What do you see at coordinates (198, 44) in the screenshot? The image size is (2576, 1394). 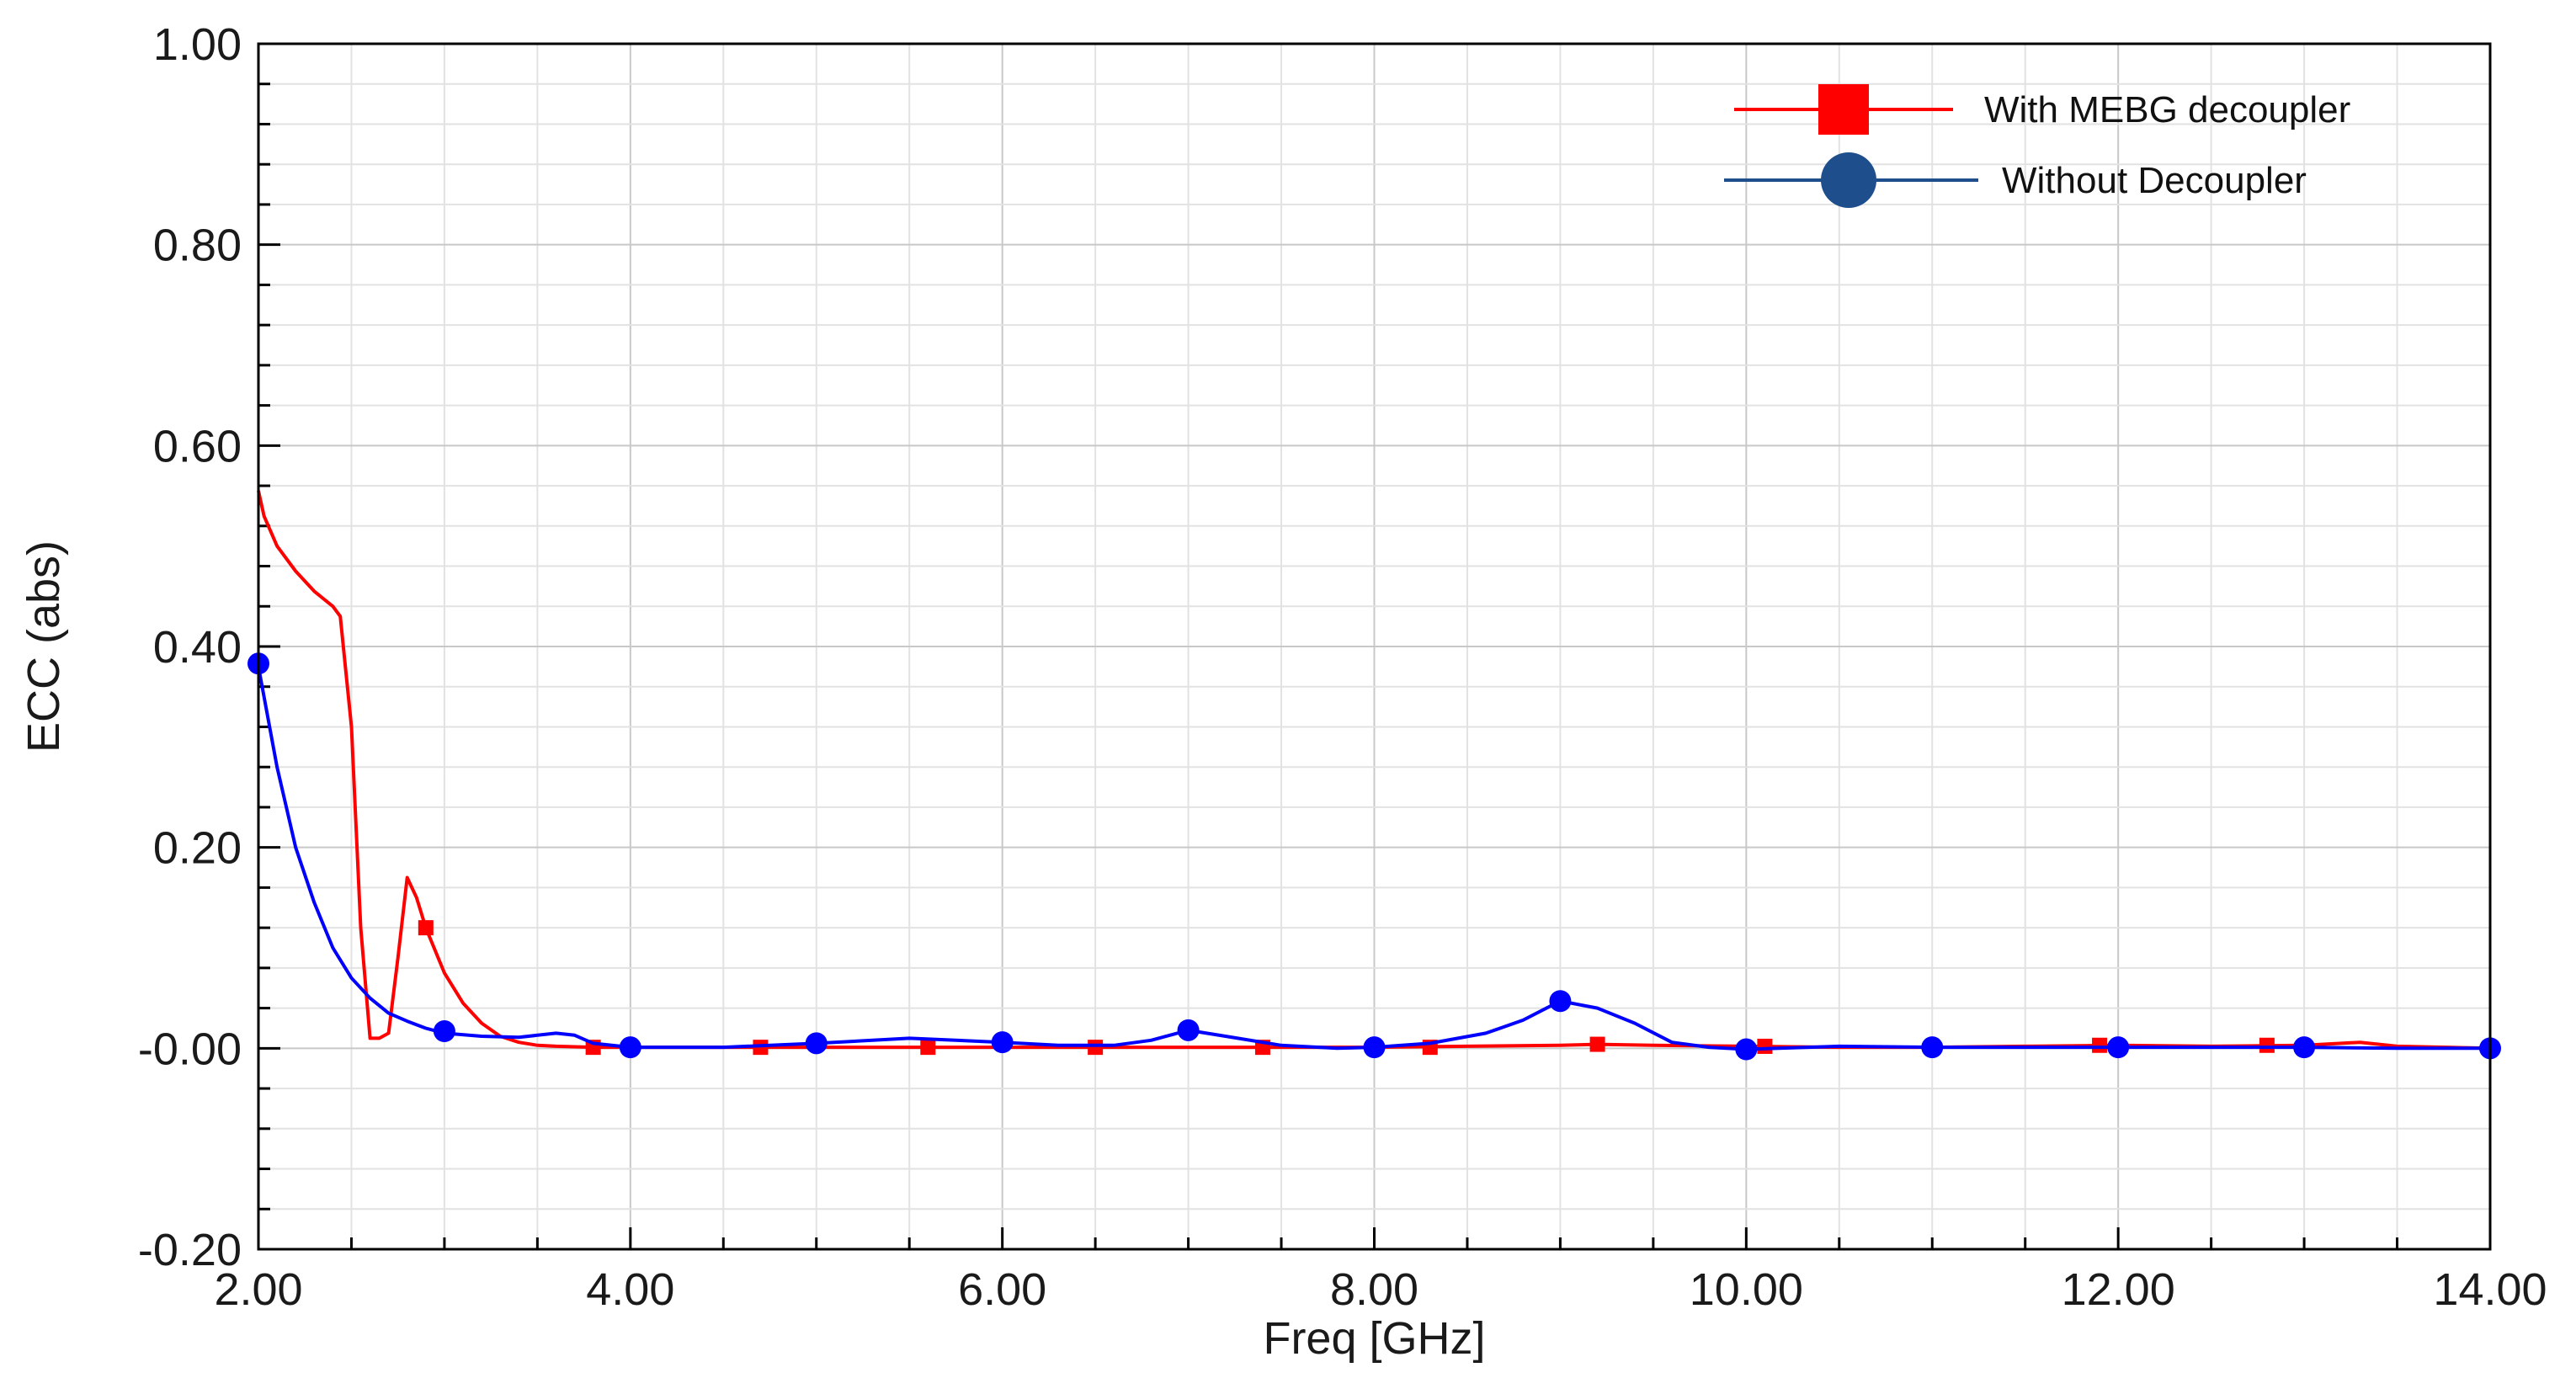 I see `y-tick-label: 1.00` at bounding box center [198, 44].